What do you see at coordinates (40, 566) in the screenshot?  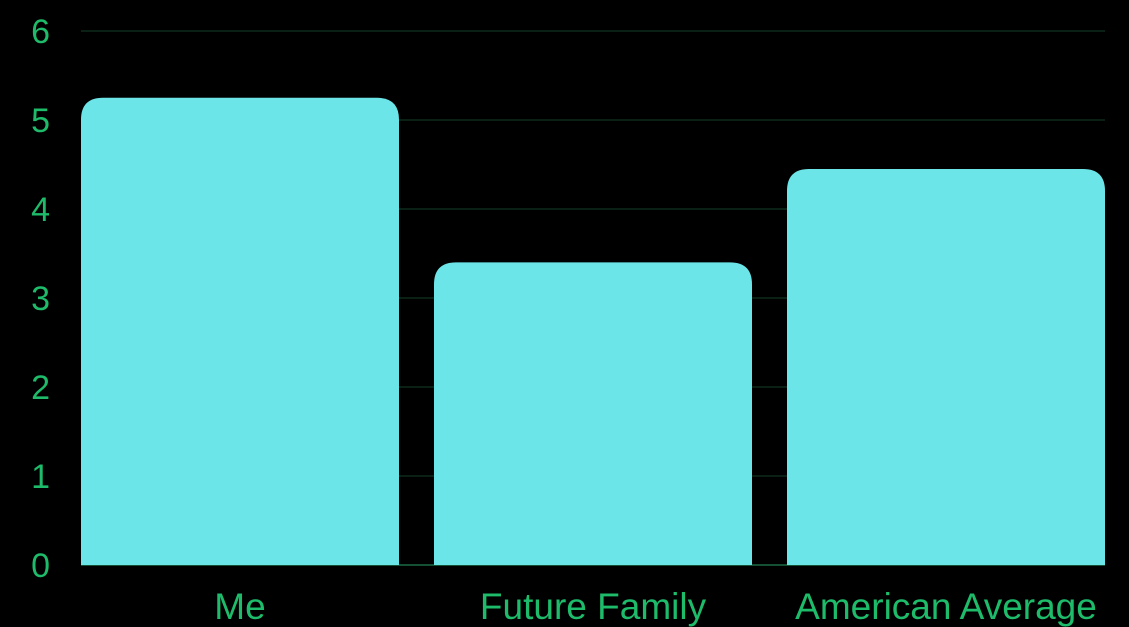 I see `y-tick-label-0: 0` at bounding box center [40, 566].